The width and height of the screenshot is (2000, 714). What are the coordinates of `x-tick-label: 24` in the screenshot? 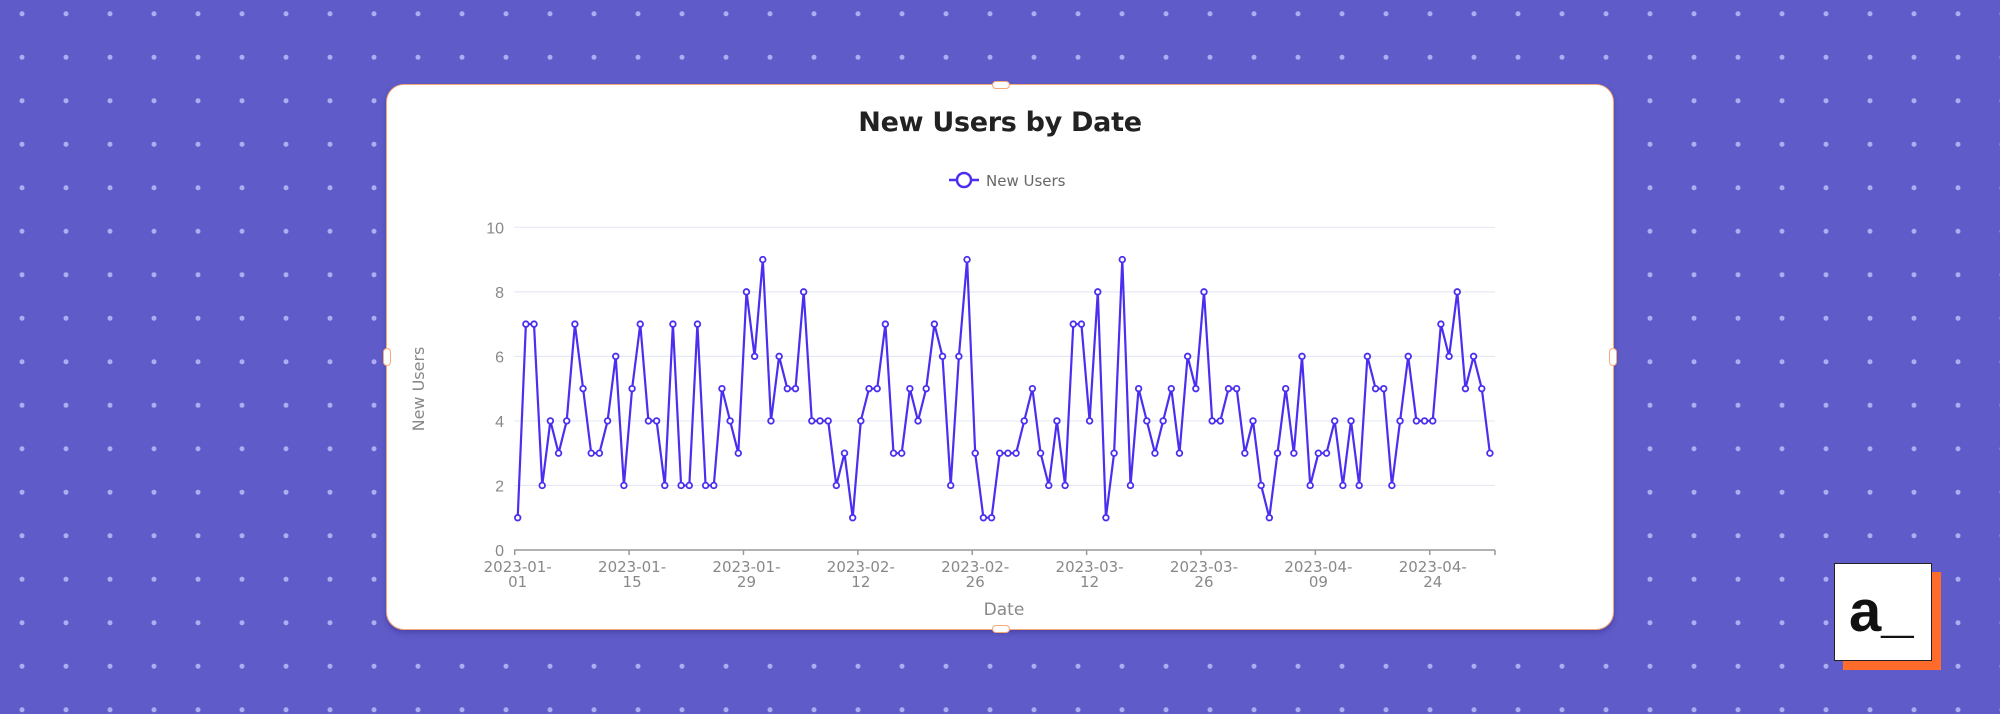 It's located at (1432, 582).